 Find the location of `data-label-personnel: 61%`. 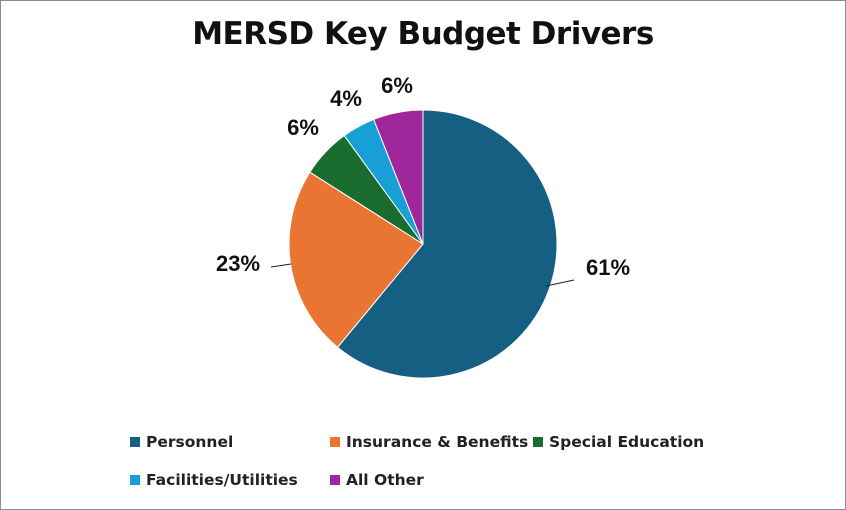

data-label-personnel: 61% is located at coordinates (608, 267).